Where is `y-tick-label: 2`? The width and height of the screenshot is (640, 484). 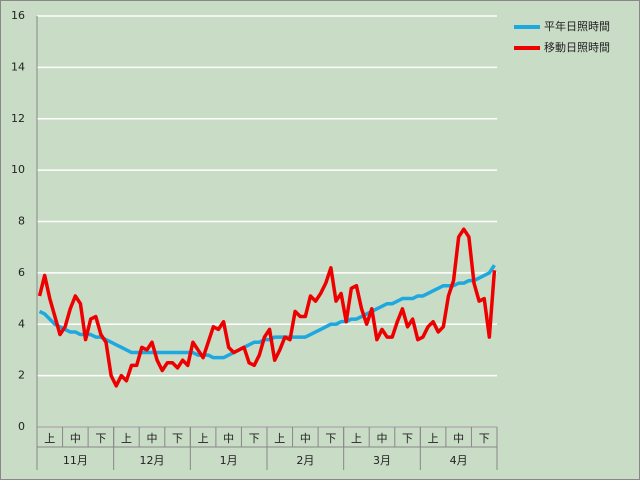 y-tick-label: 2 is located at coordinates (21, 375).